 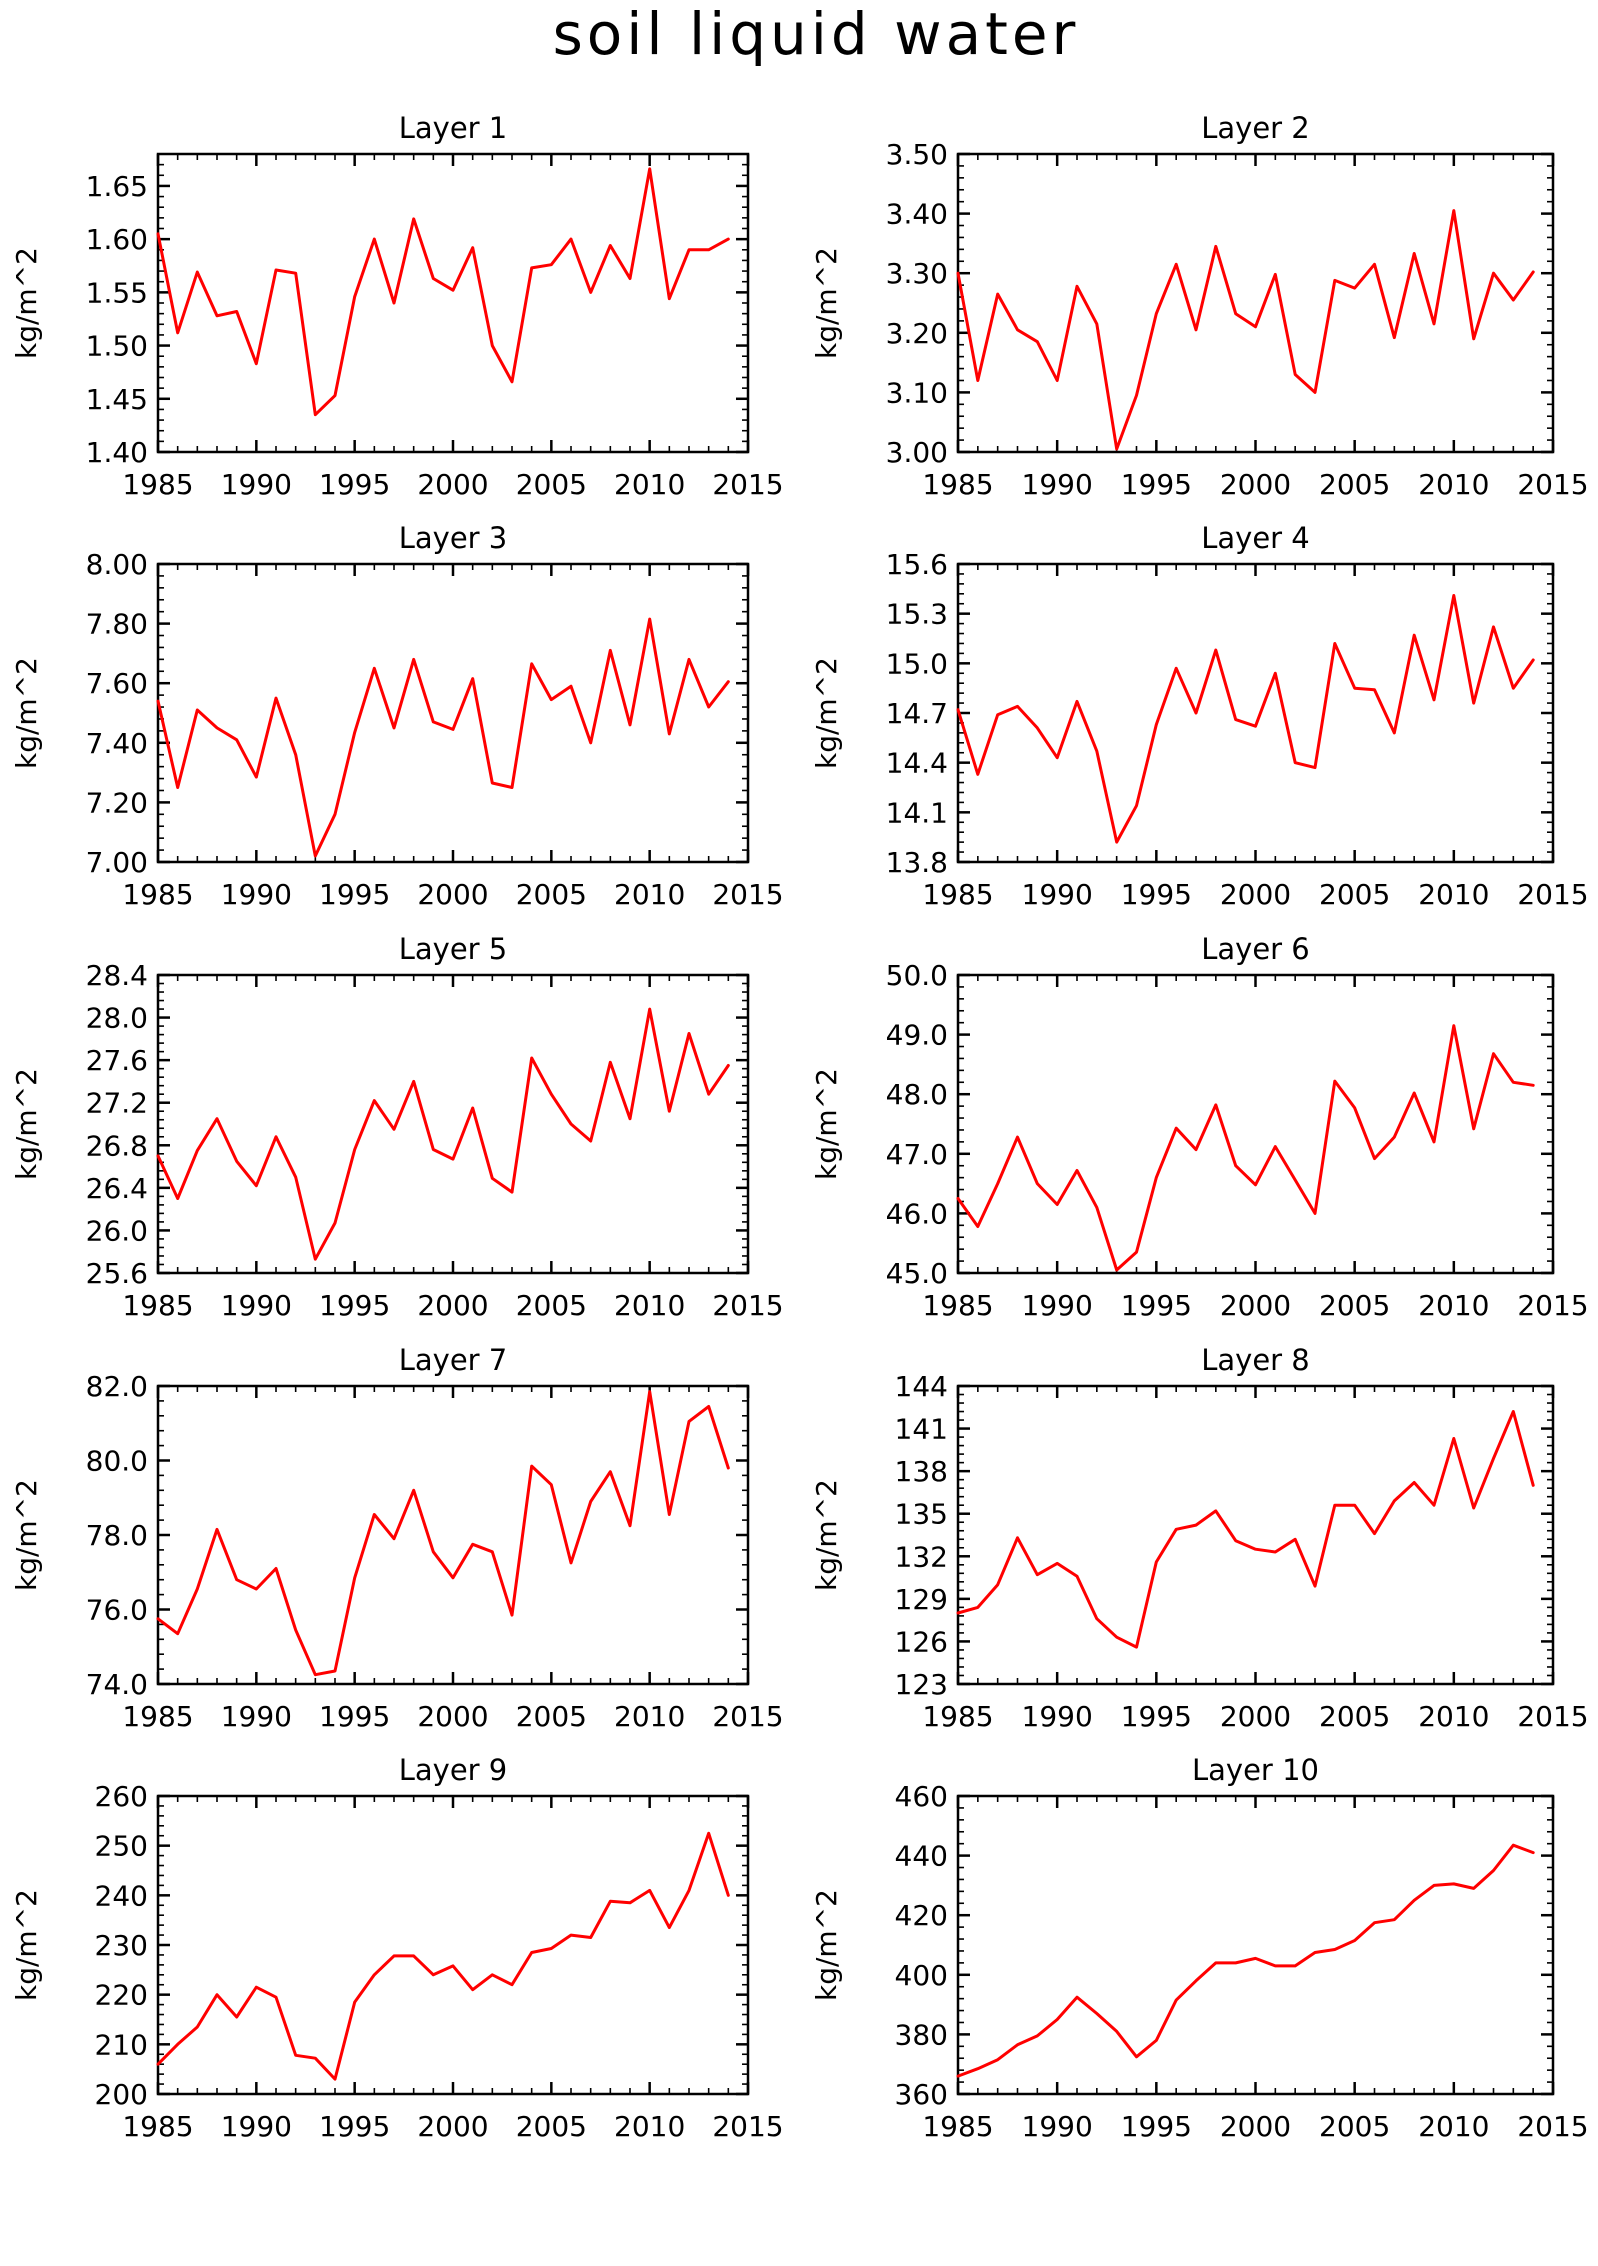 I want to click on panel-layer-1-ytick-label: 1.40, so click(x=117, y=452).